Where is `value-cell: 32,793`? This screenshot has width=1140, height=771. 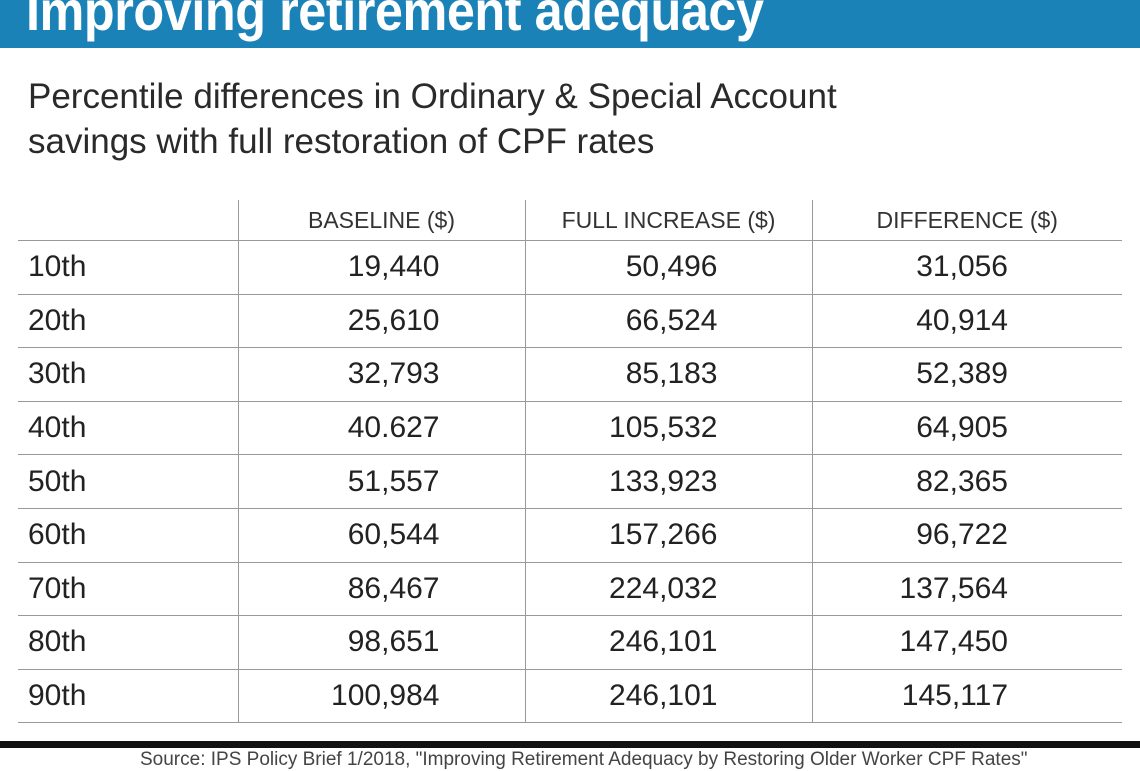 value-cell: 32,793 is located at coordinates (381, 374).